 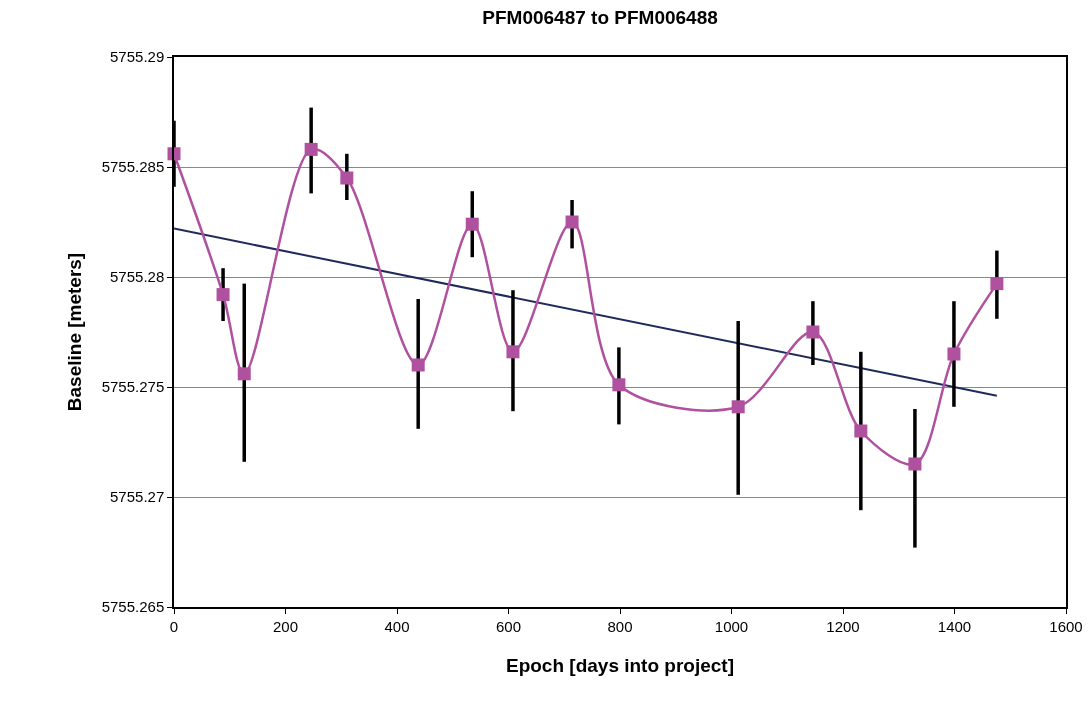 What do you see at coordinates (137, 277) in the screenshot?
I see `y-tick-label: 5755.28` at bounding box center [137, 277].